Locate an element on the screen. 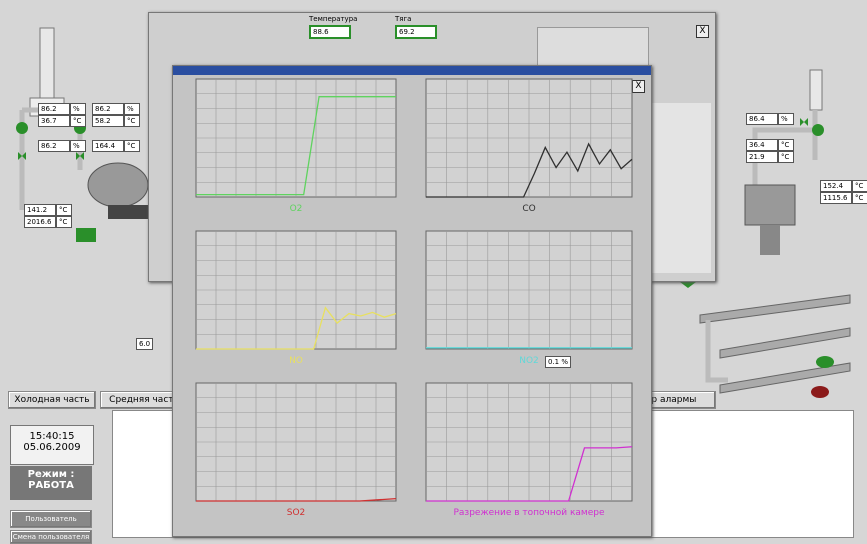  trend-label: CO is located at coordinates (528, 209).